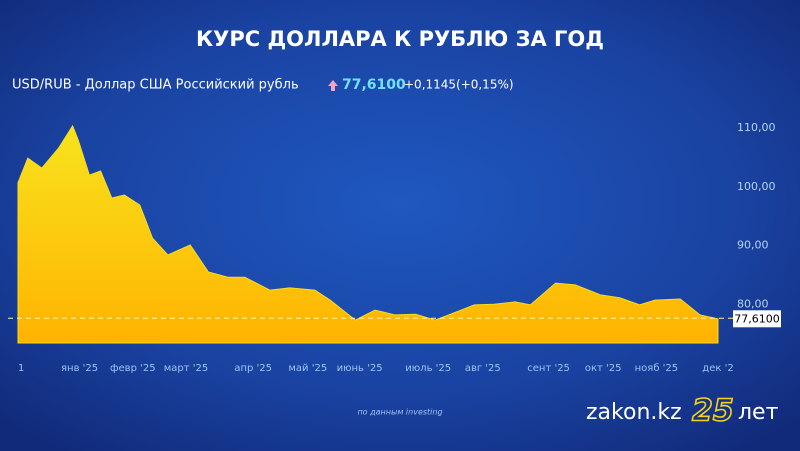  What do you see at coordinates (657, 368) in the screenshot?
I see `x-tick-label: нояб '25` at bounding box center [657, 368].